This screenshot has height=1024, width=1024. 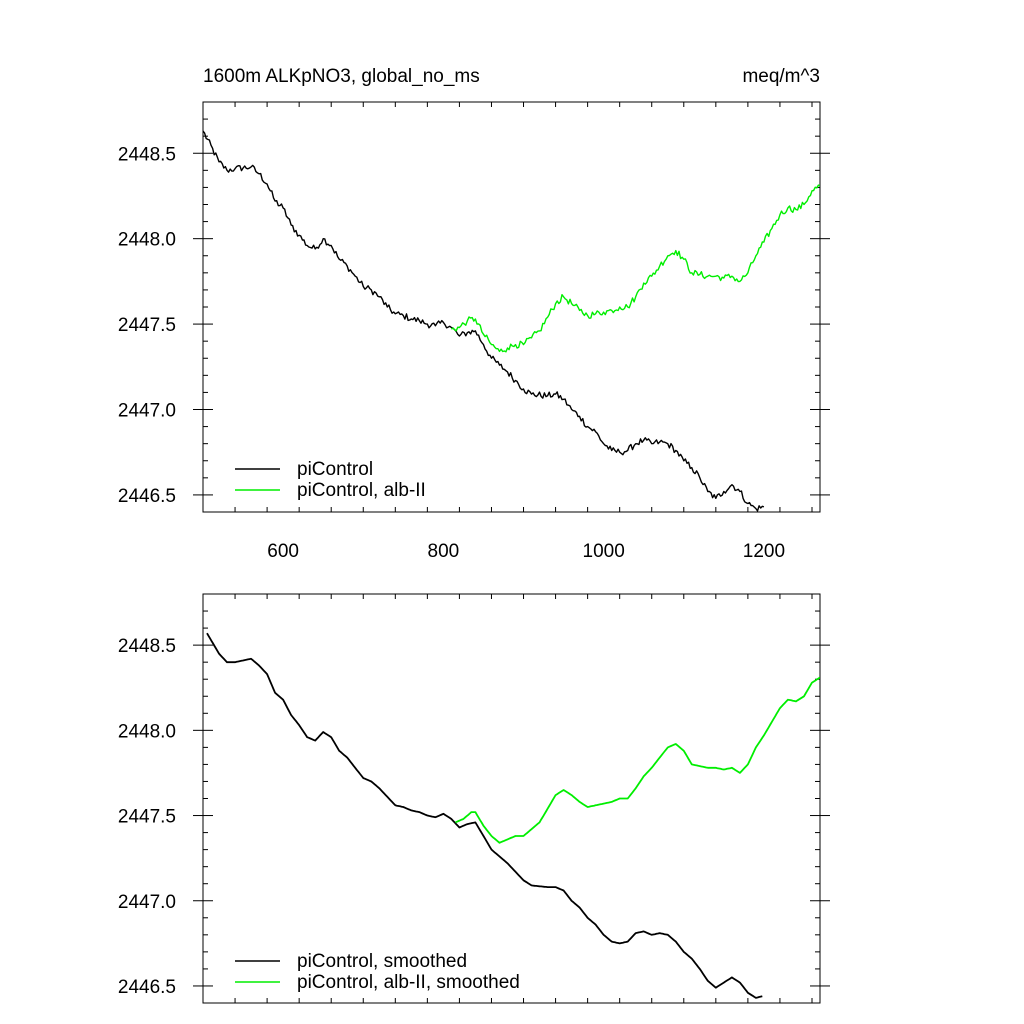 I want to click on legend-label: piControl, alb-II, smoothed, so click(x=408, y=982).